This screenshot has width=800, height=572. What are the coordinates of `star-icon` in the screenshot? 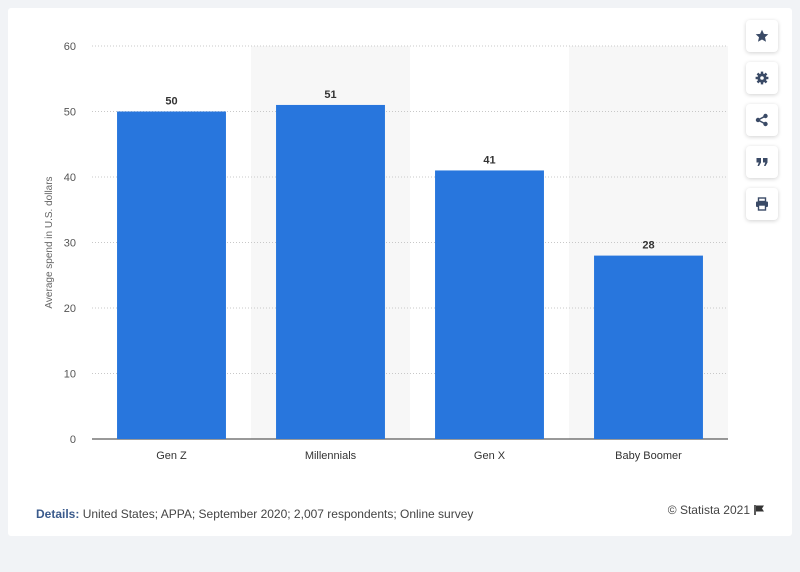 It's located at (762, 35).